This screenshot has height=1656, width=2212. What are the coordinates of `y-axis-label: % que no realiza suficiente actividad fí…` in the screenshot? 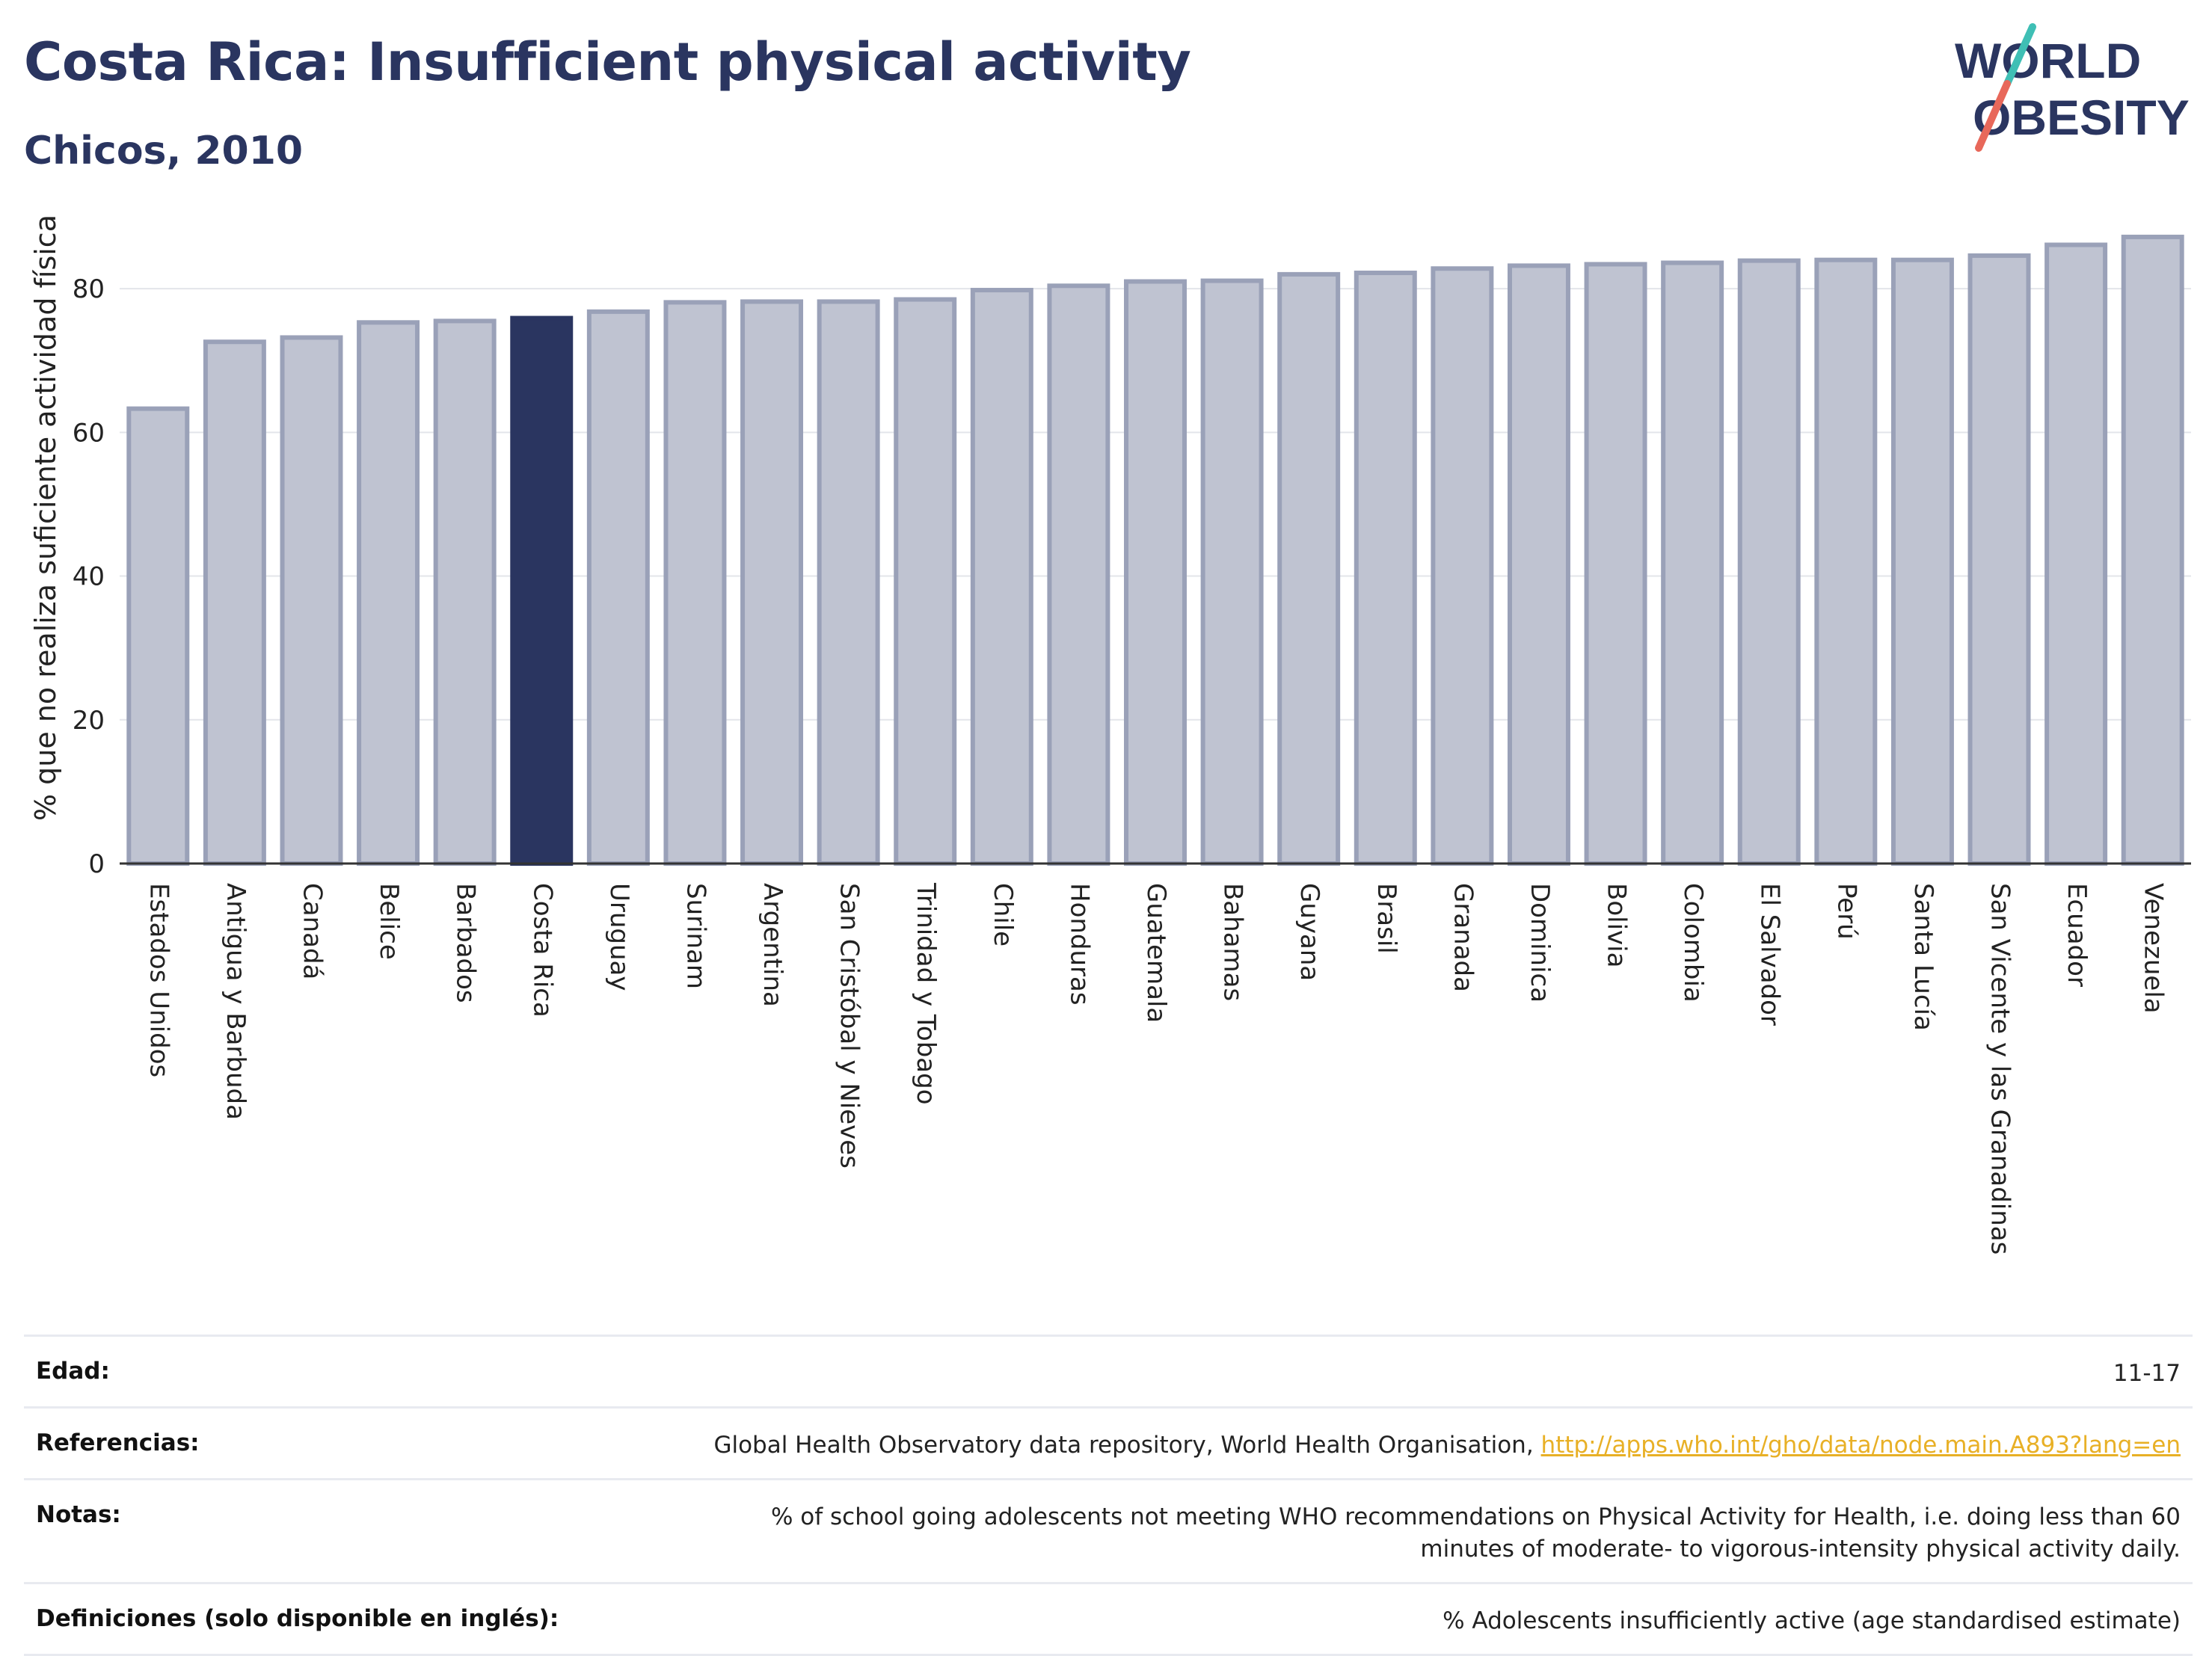 It's located at (45, 518).